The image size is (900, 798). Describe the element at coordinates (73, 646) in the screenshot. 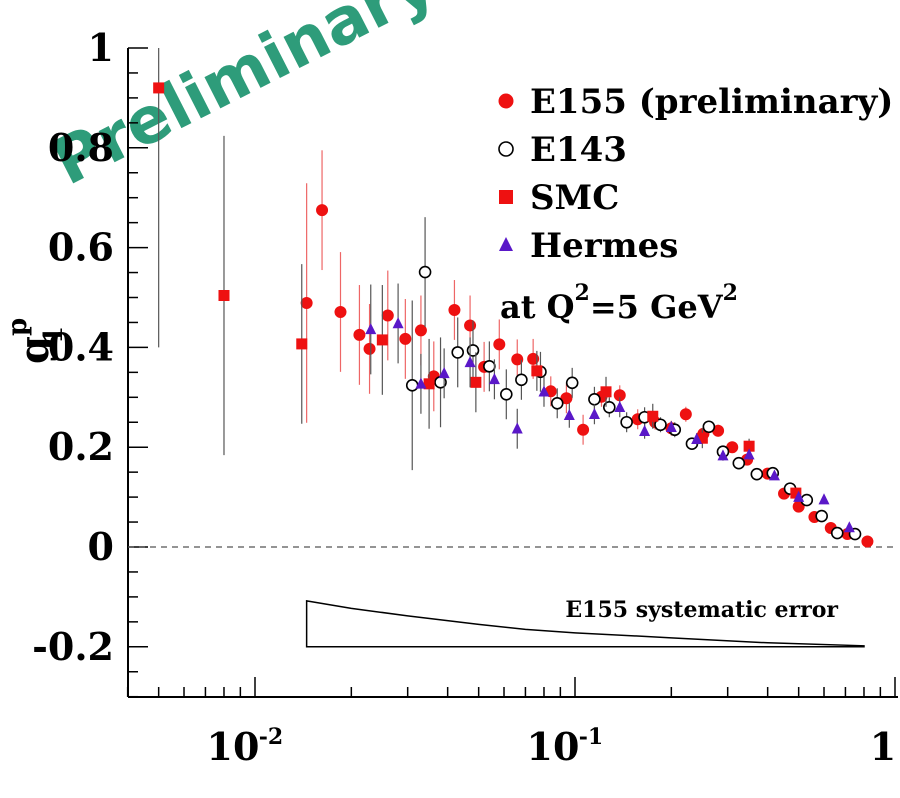

I see `y-tick-label: -0.2` at that location.